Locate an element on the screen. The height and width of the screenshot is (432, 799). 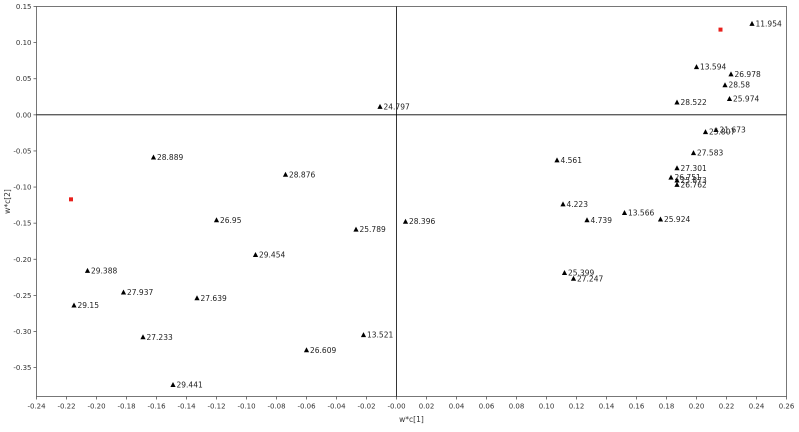
y-tick-label: 0.15 is located at coordinates (24, 7).